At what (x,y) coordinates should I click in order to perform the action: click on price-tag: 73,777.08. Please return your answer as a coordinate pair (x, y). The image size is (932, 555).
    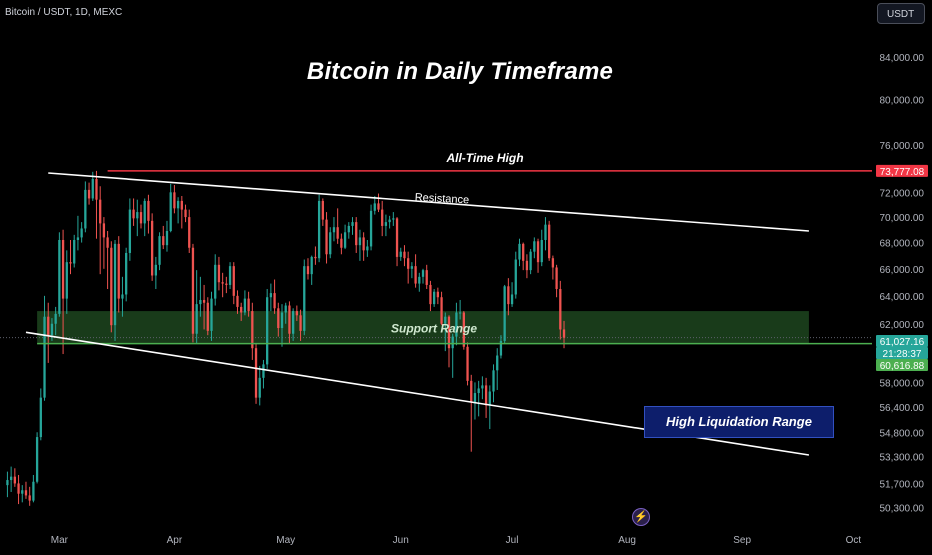
    Looking at the image, I should click on (902, 171).